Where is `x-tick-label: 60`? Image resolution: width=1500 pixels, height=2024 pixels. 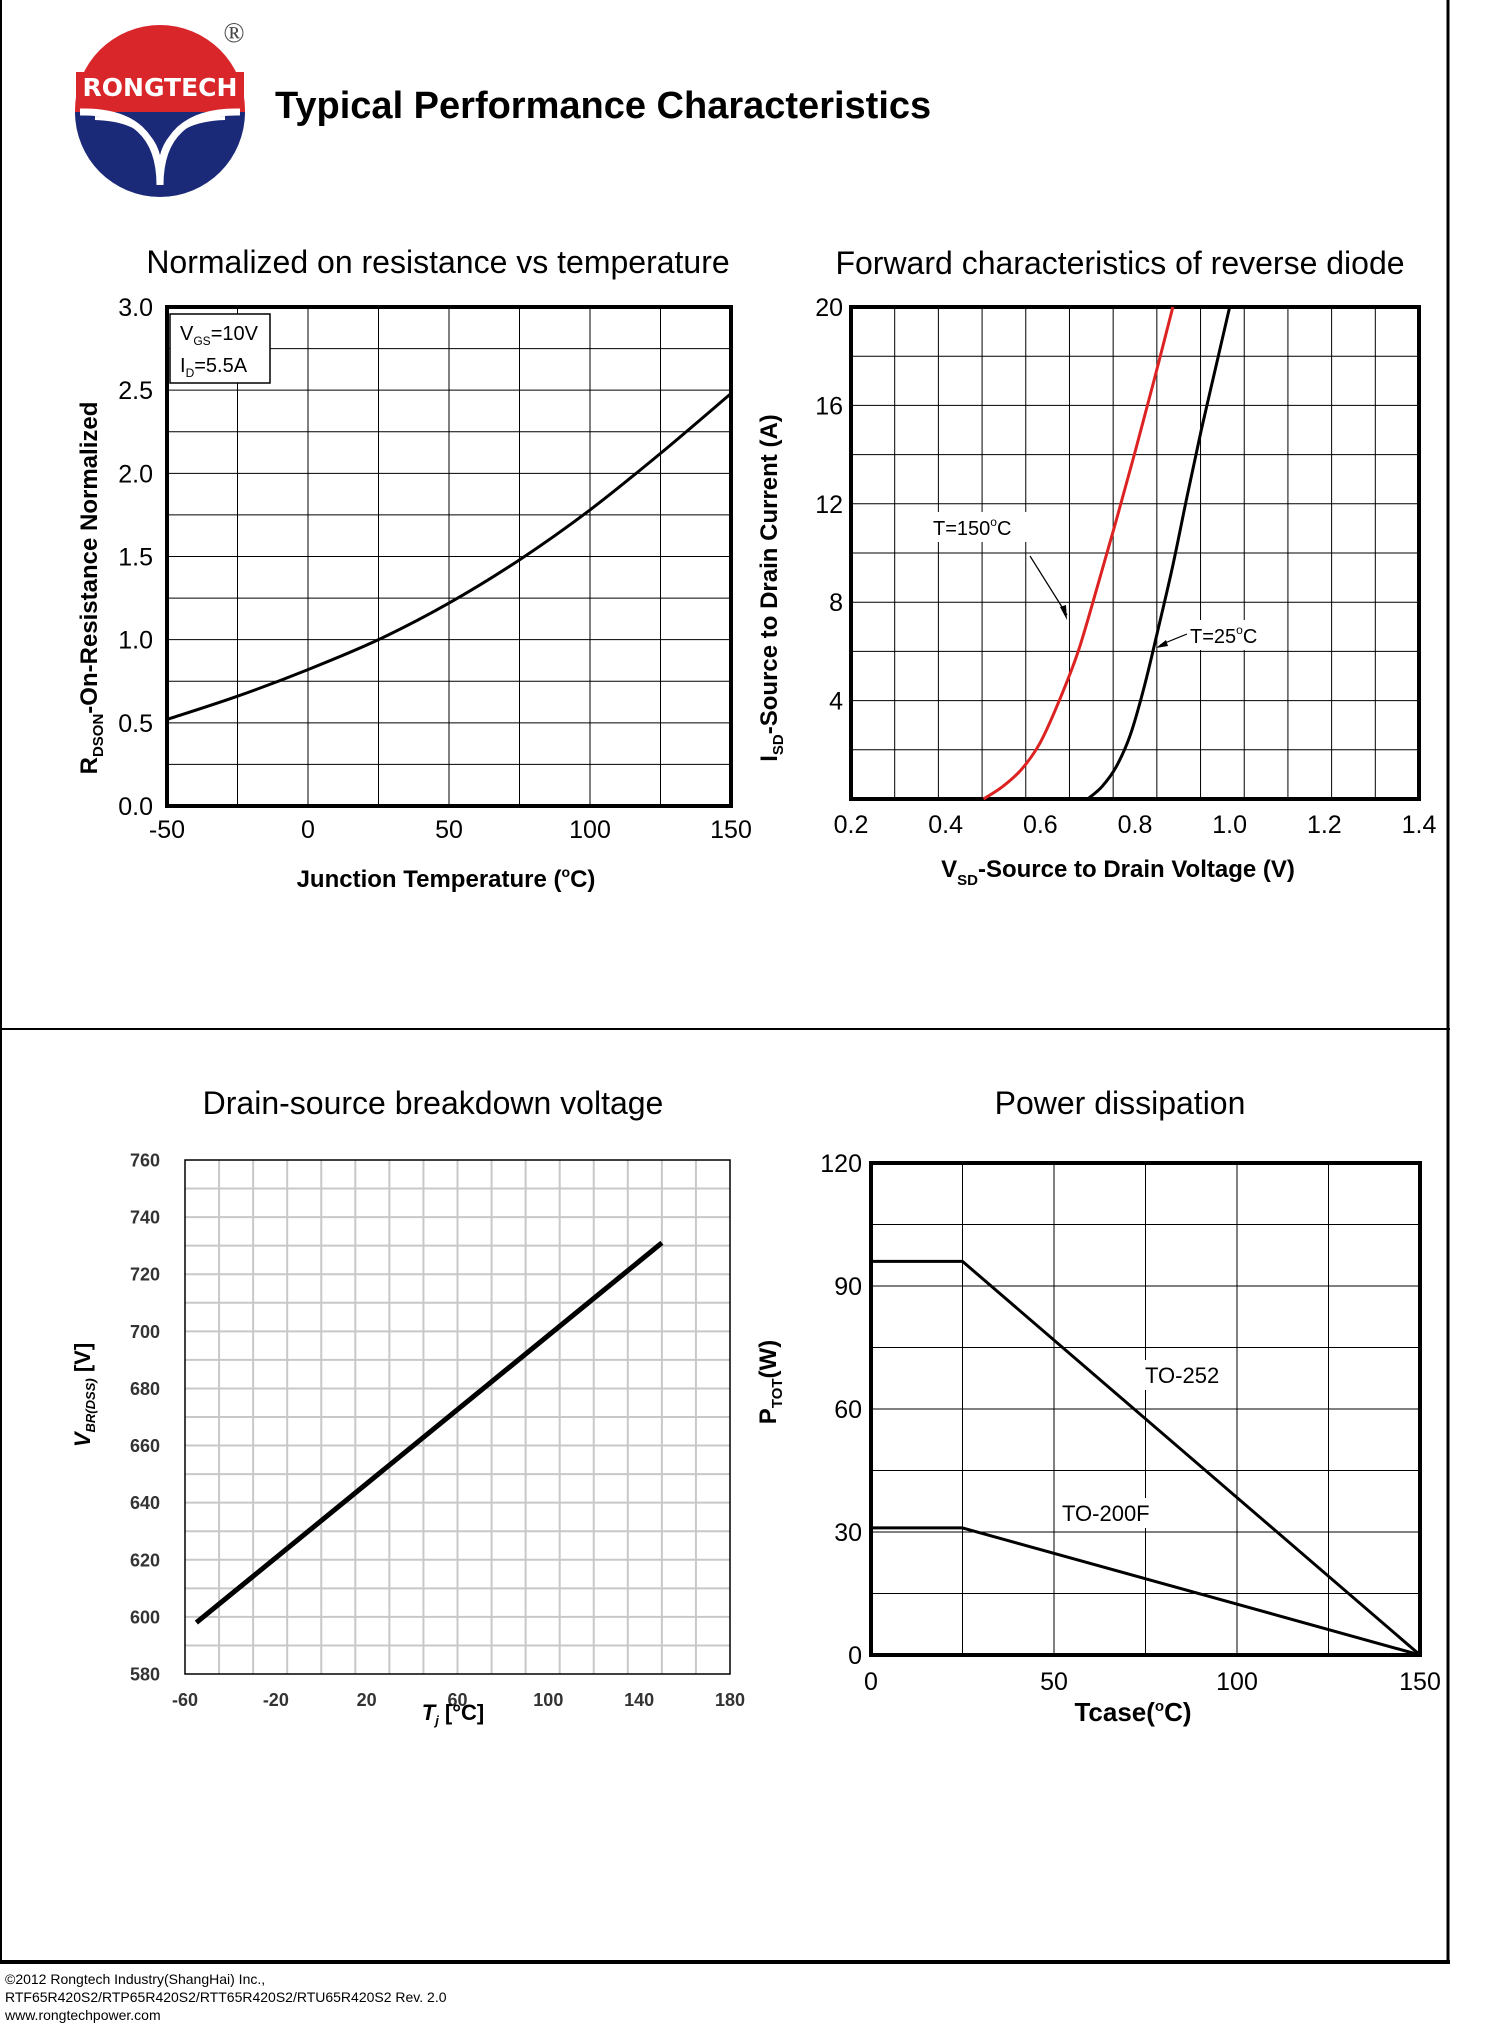
x-tick-label: 60 is located at coordinates (457, 1700).